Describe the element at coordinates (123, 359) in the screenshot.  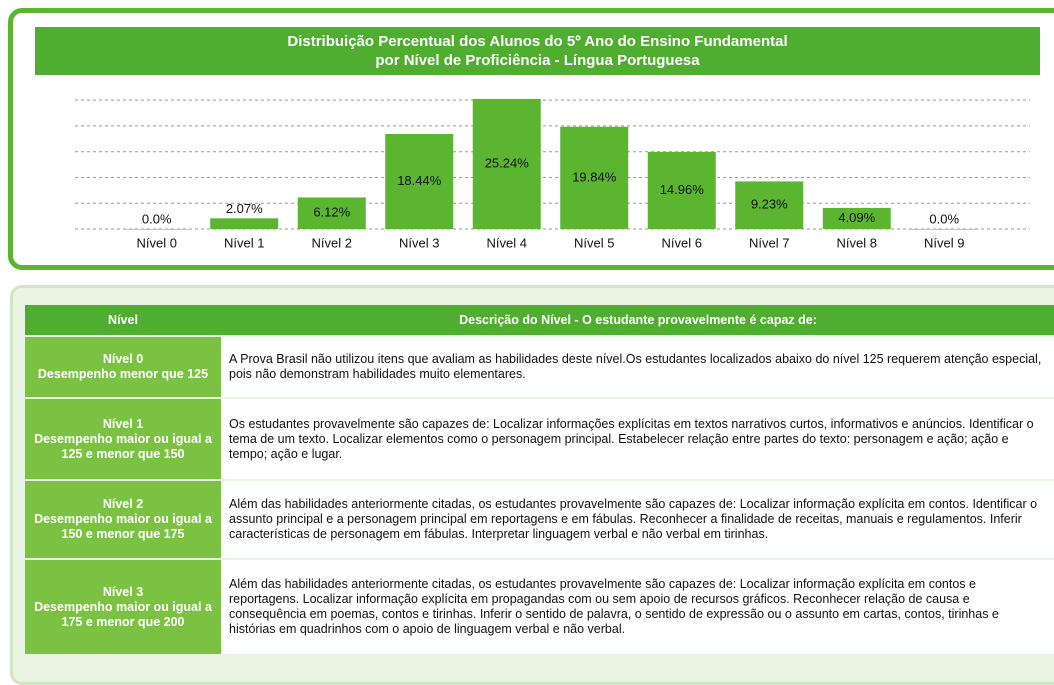
I see `level-name: Nível 0` at that location.